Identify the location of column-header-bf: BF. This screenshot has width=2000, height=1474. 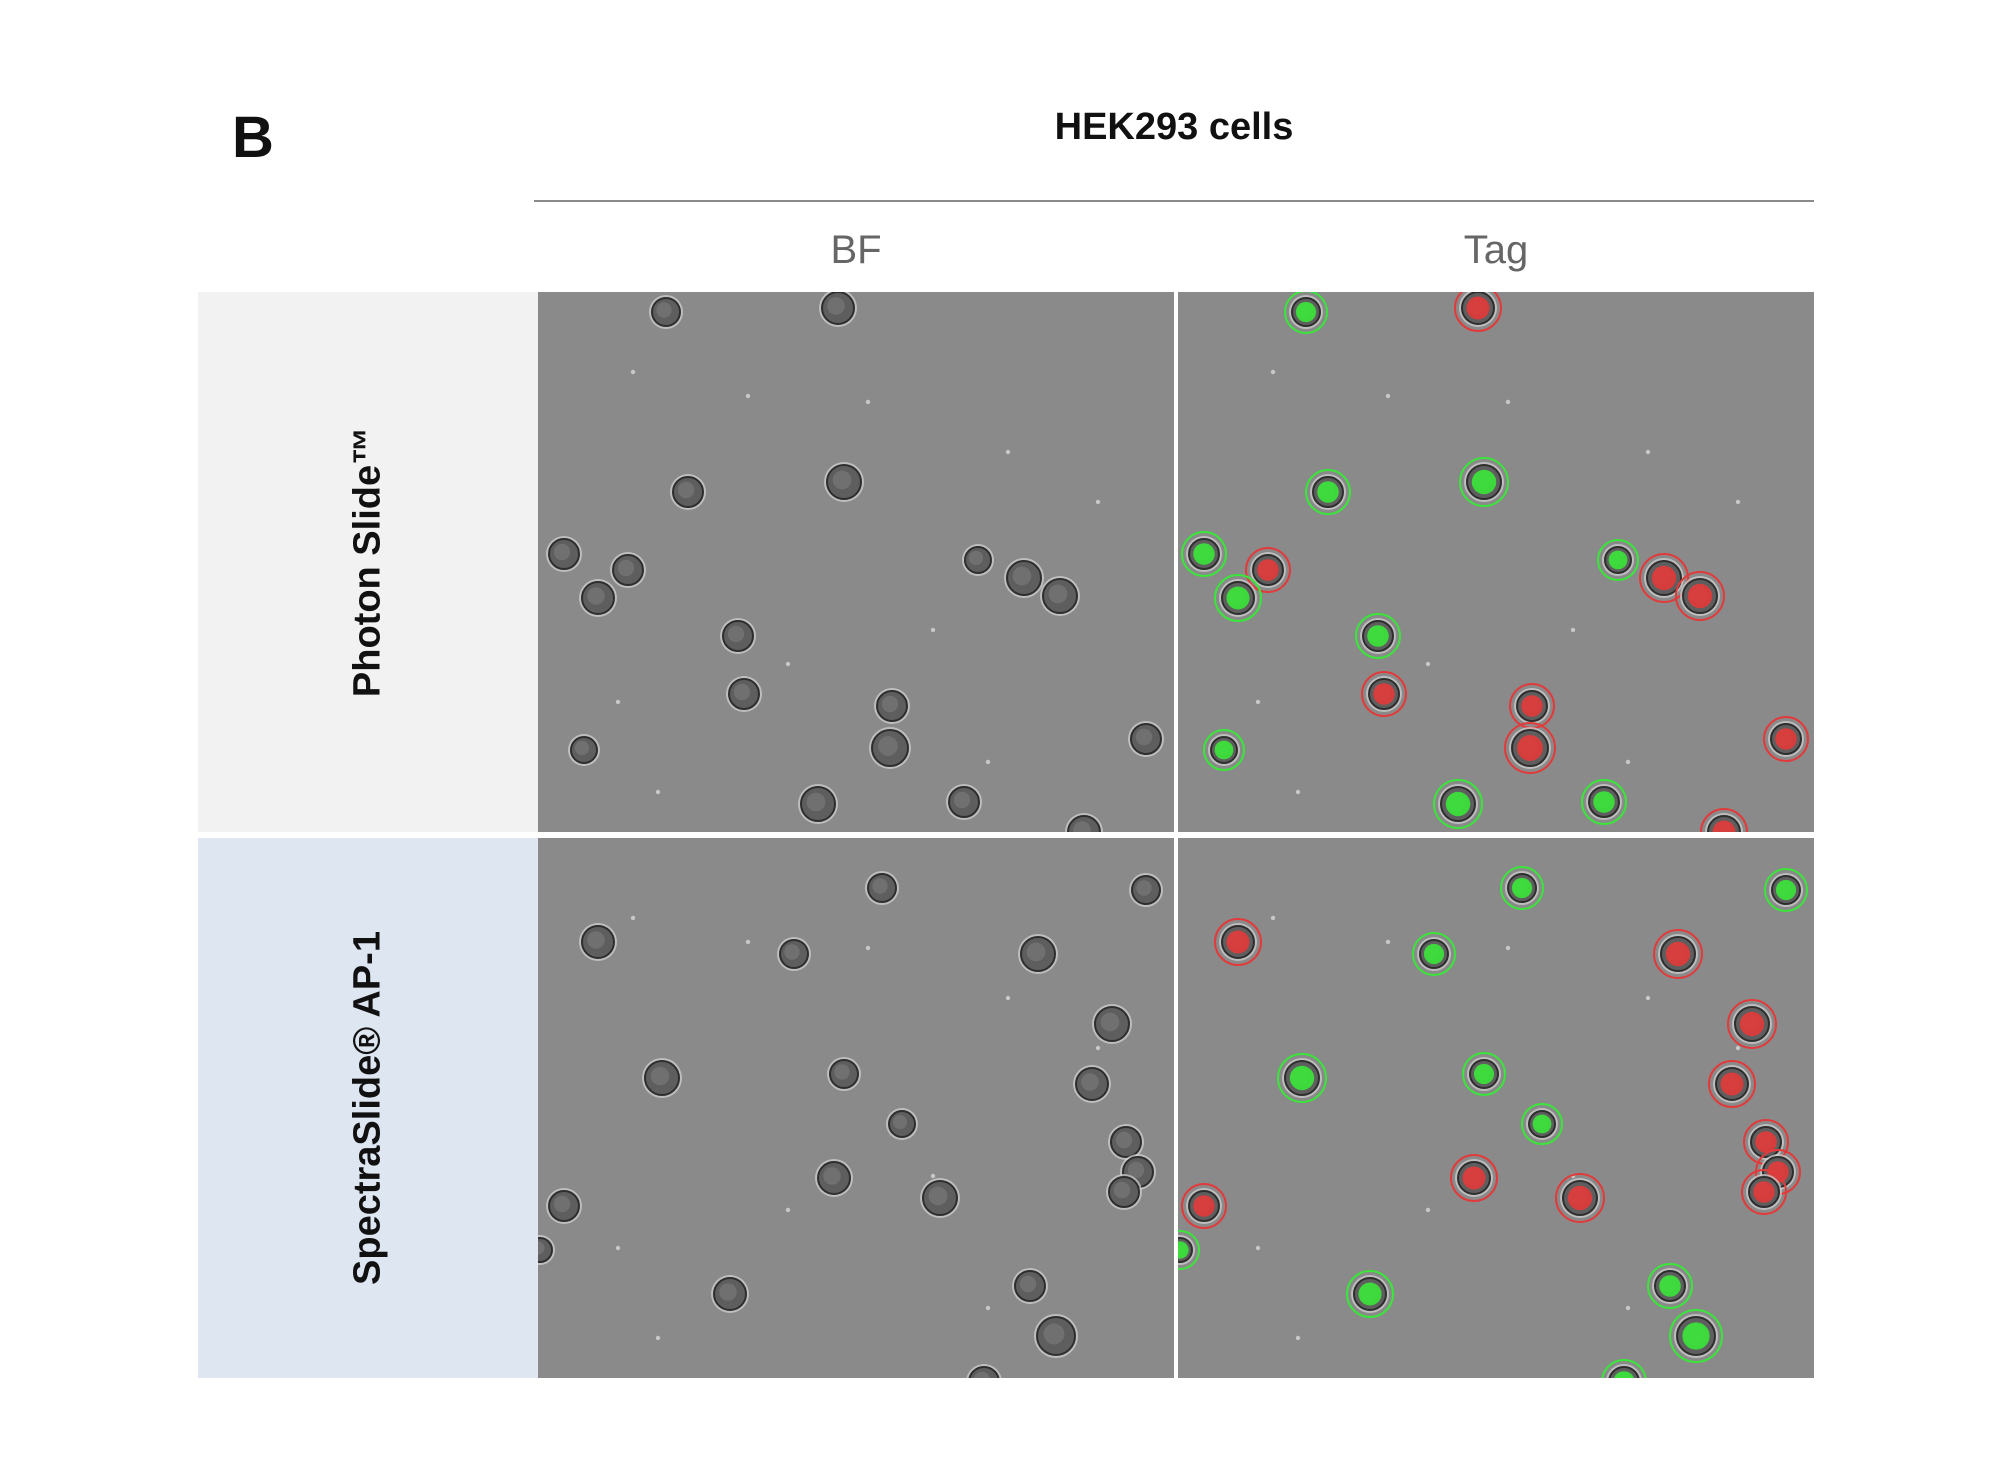
(856, 250).